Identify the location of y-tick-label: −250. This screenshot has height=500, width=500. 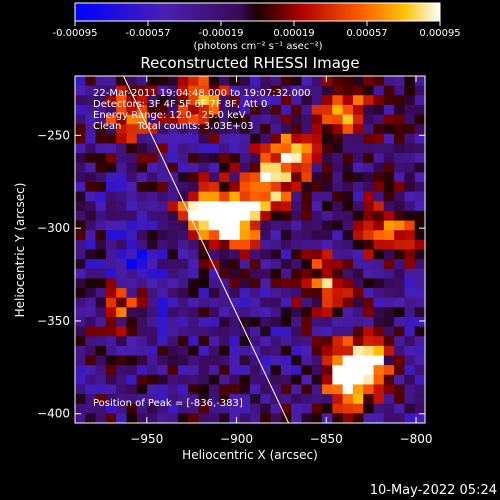
(53, 135).